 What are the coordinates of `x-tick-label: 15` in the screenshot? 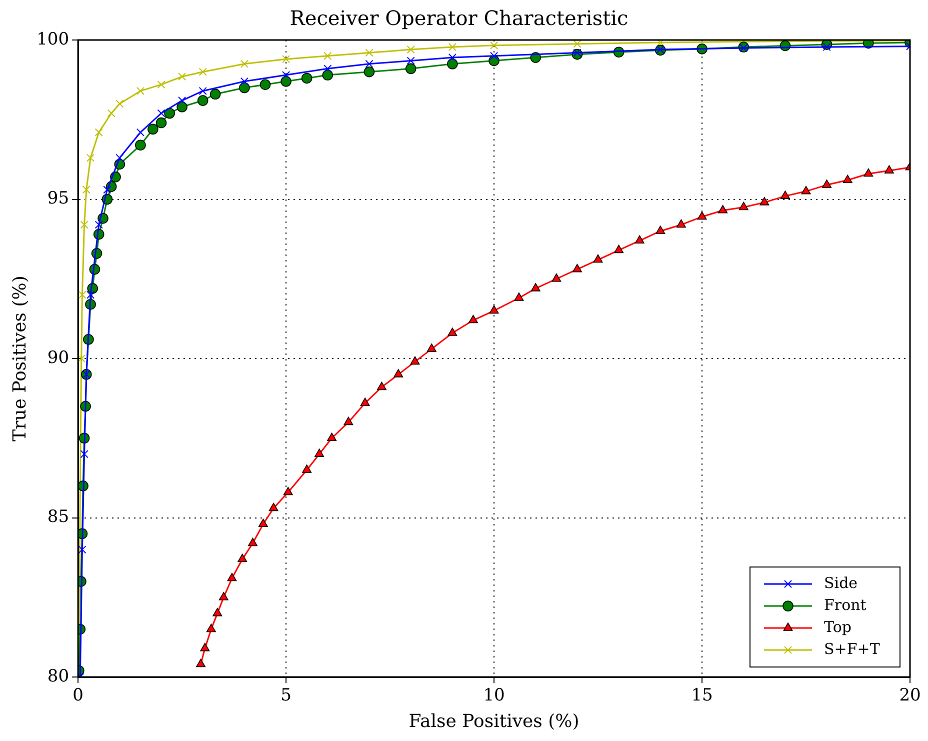 It's located at (702, 696).